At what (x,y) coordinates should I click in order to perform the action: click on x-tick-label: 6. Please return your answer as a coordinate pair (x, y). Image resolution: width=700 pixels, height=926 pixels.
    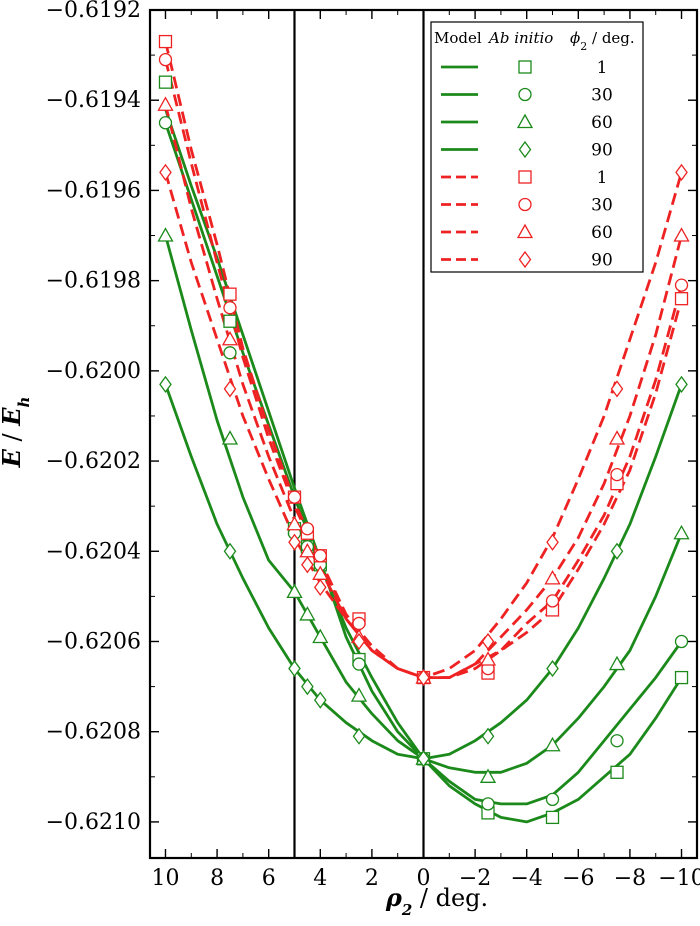
    Looking at the image, I should click on (269, 878).